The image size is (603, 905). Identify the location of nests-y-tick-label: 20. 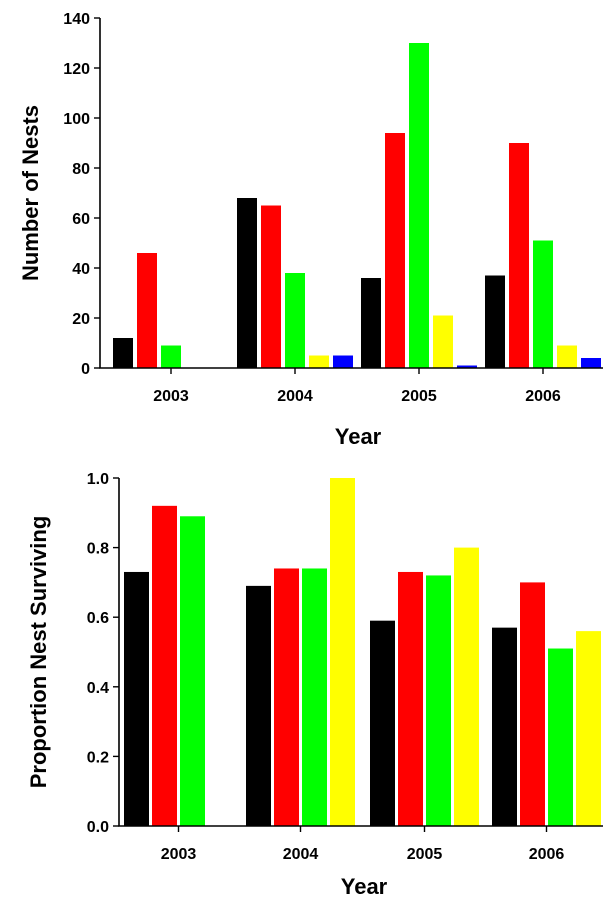
(81, 319).